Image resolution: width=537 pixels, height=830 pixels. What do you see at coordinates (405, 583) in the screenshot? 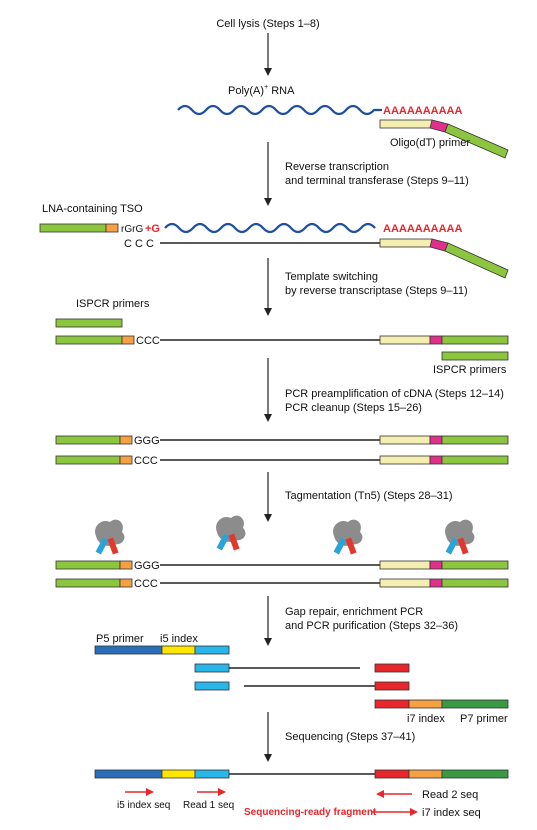
I see `ds3-cream-bottom` at bounding box center [405, 583].